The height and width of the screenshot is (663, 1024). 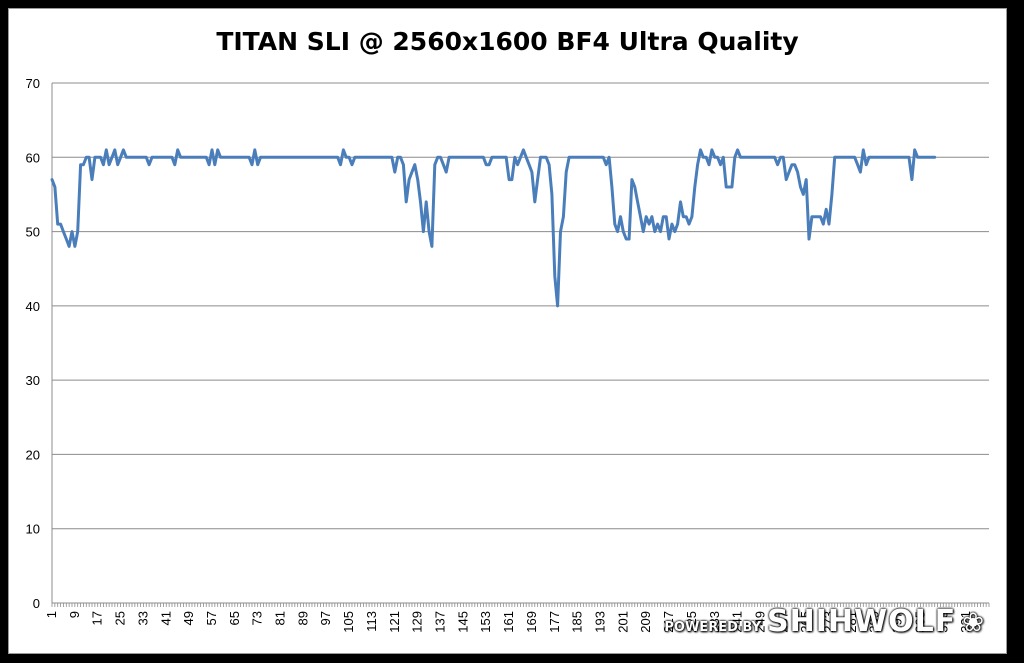 What do you see at coordinates (851, 622) in the screenshot?
I see `x-tick-label: 281` at bounding box center [851, 622].